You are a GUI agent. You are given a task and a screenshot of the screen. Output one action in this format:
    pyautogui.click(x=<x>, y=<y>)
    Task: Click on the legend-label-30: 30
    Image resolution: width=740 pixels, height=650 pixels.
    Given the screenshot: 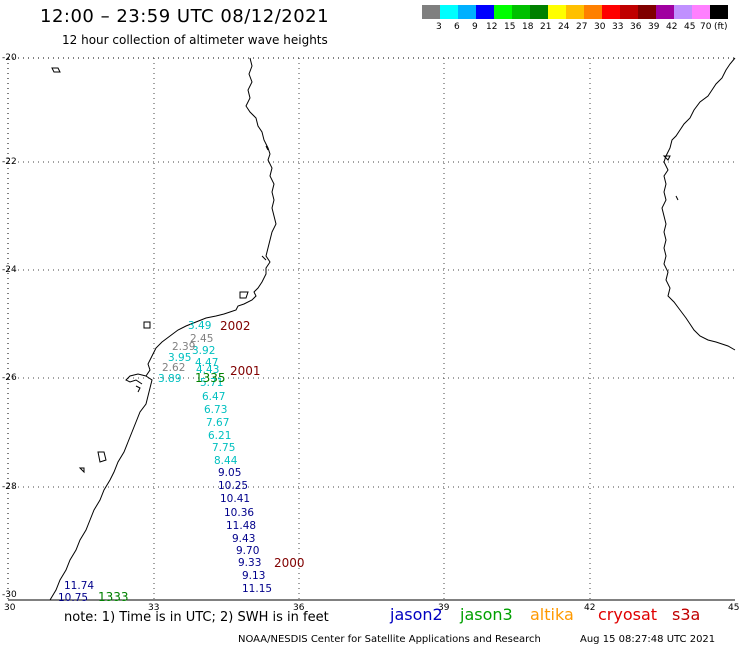 What is the action you would take?
    pyautogui.click(x=600, y=27)
    